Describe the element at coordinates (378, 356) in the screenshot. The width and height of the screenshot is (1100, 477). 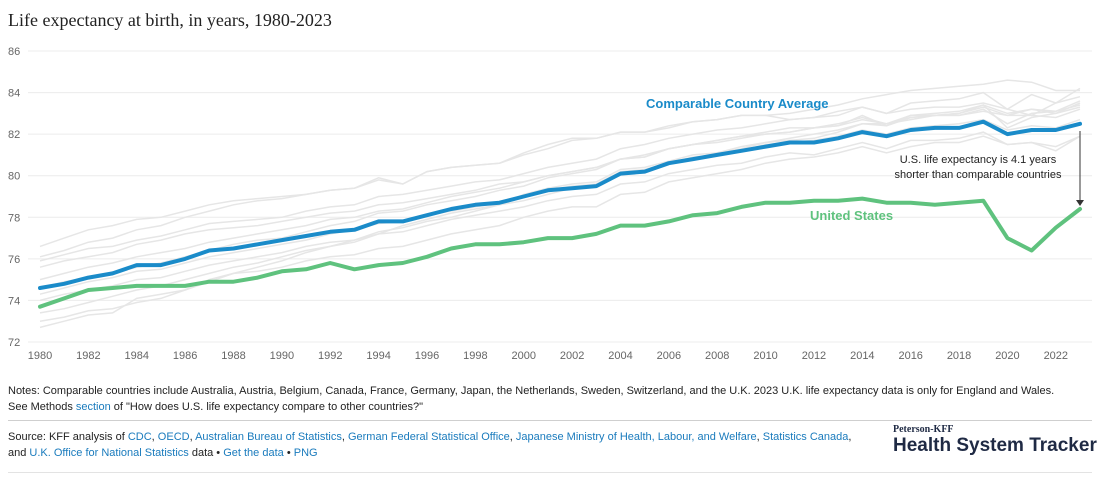
I see `x-tick-label: 1994` at that location.